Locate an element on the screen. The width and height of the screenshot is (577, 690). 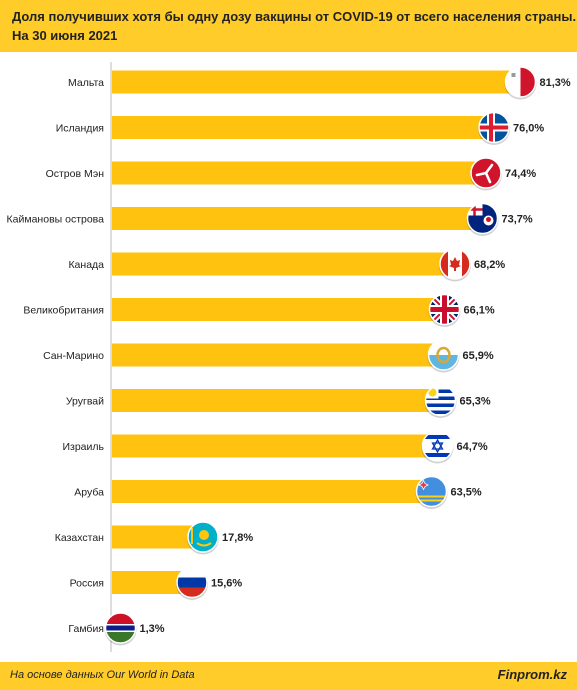
iceland-flag-icon is located at coordinates (494, 128).